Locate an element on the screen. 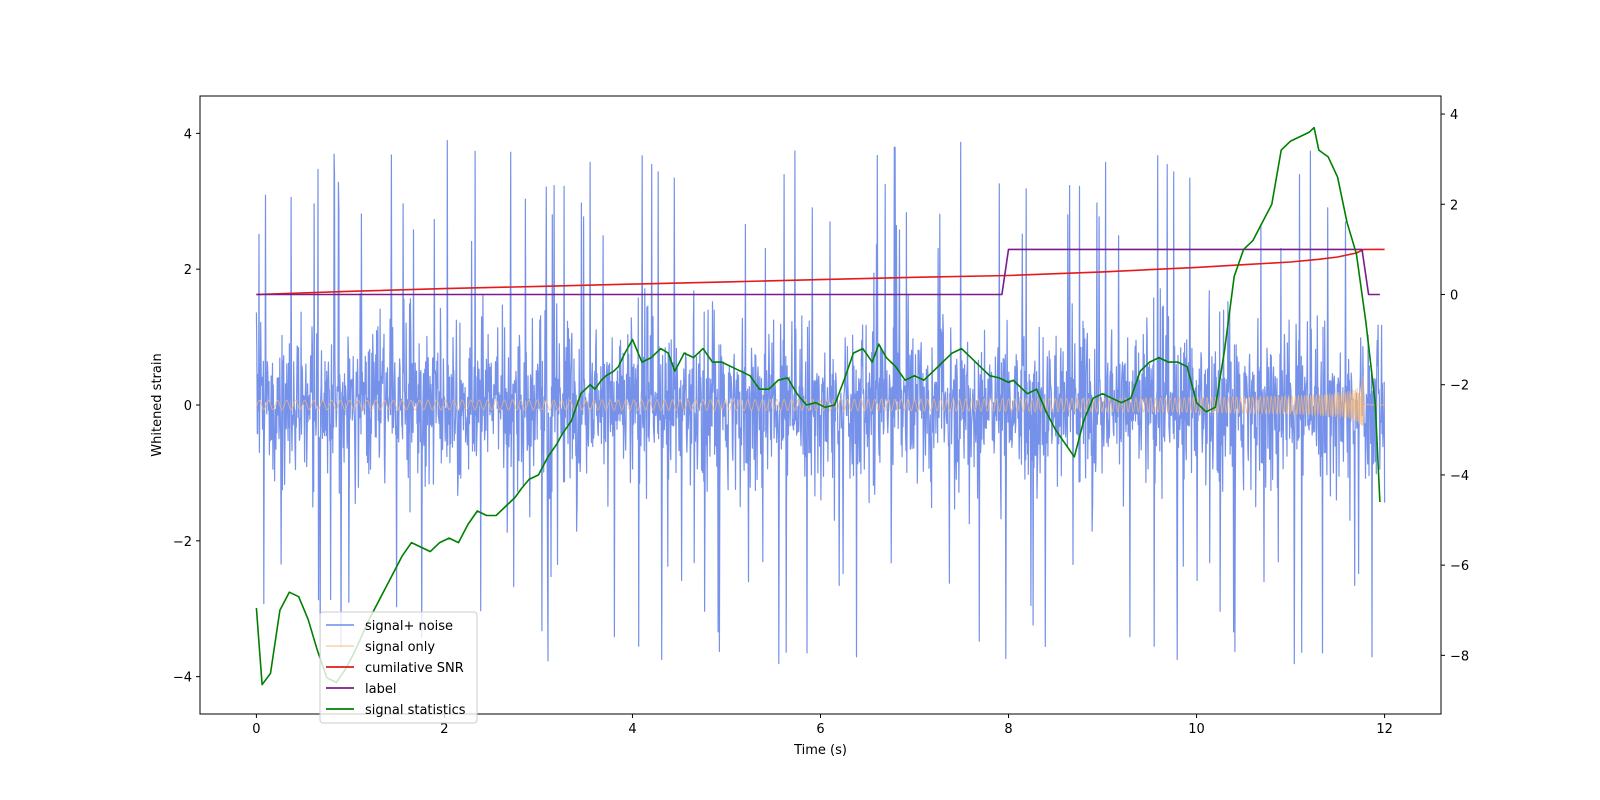 This screenshot has height=800, width=1600. legend-label: signal statistics is located at coordinates (415, 710).